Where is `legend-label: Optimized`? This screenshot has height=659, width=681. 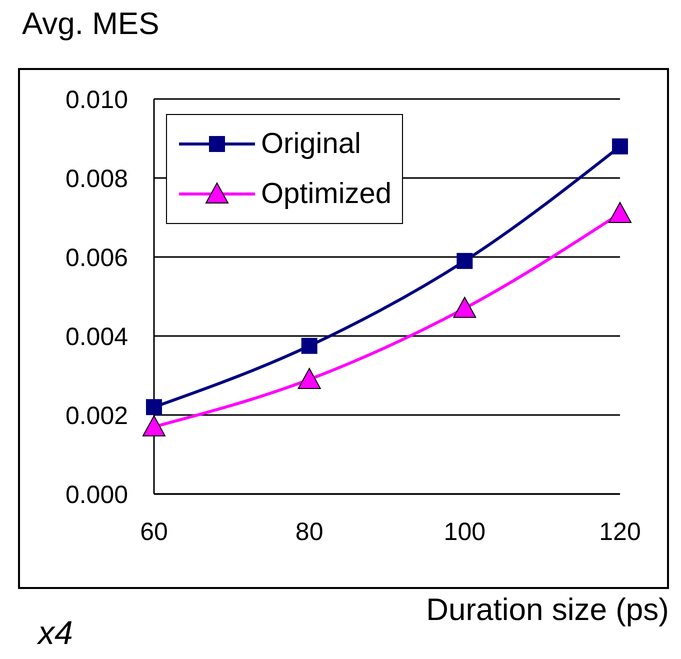
legend-label: Optimized is located at coordinates (326, 194).